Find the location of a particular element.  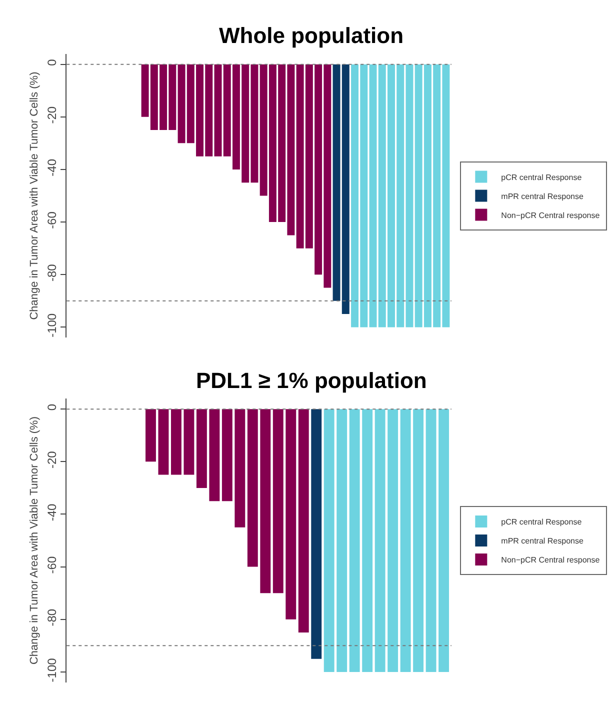

chart-title: PDL1 ≥ 1% population is located at coordinates (311, 380).